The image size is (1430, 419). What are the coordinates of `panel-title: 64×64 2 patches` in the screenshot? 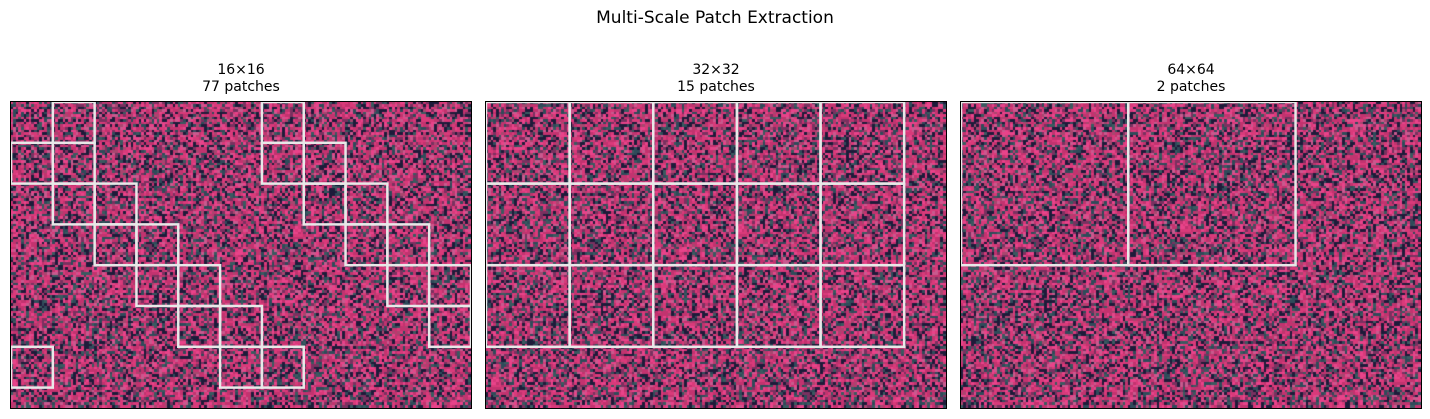 It's located at (1191, 79).